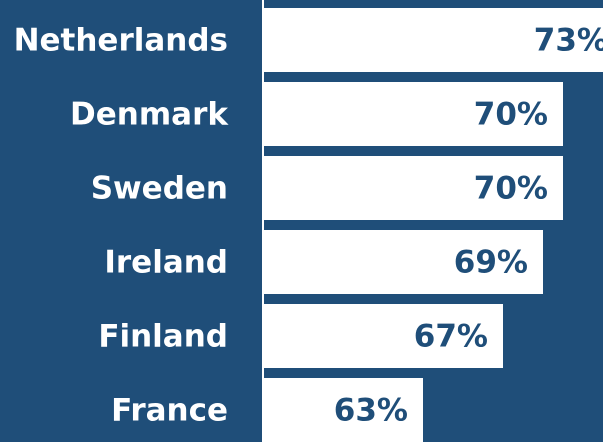 Image resolution: width=603 pixels, height=446 pixels. I want to click on category-label: Denmark, so click(149, 115).